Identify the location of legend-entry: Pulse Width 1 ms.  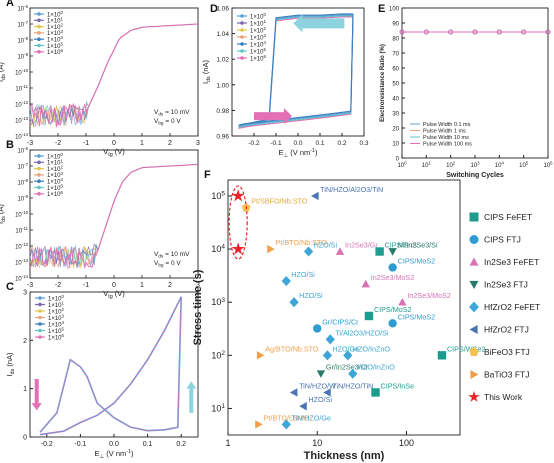
(444, 132).